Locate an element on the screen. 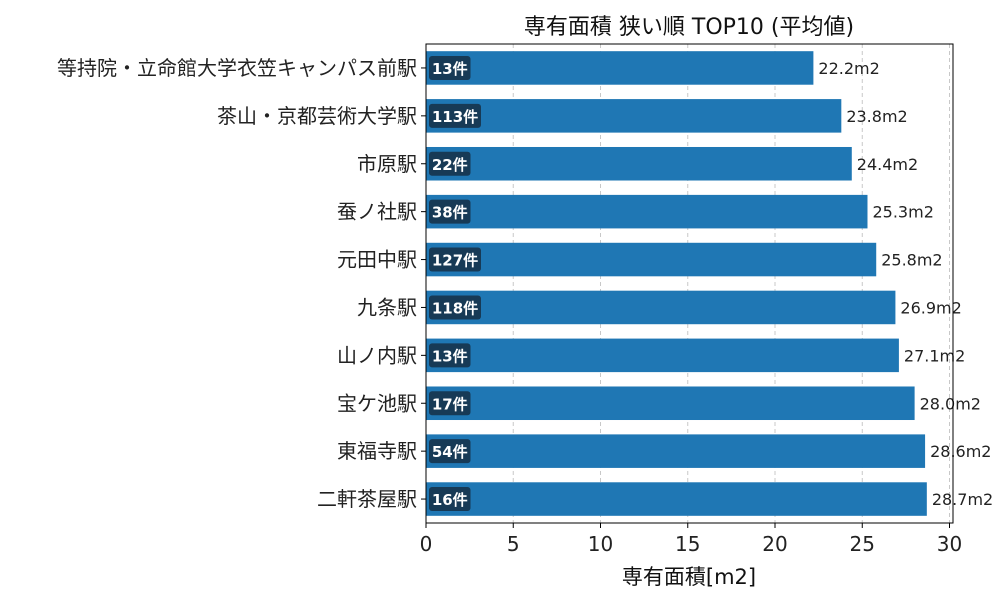 This screenshot has height=600, width=1000. x-tick-label: 25 is located at coordinates (862, 544).